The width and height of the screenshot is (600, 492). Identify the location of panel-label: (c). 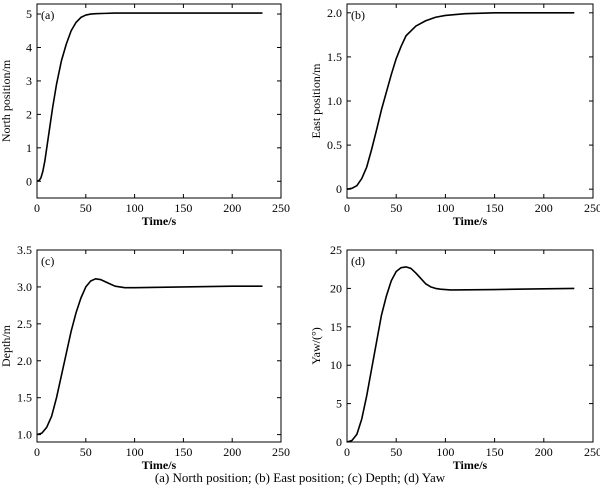
(47, 261).